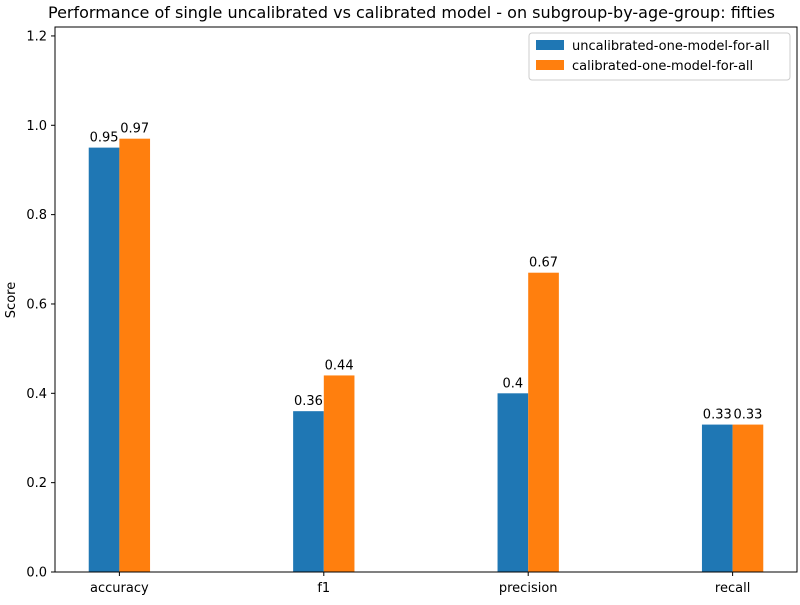 This screenshot has width=800, height=605. Describe the element at coordinates (543, 263) in the screenshot. I see `data-label-precision-series-2: 0.67` at that location.